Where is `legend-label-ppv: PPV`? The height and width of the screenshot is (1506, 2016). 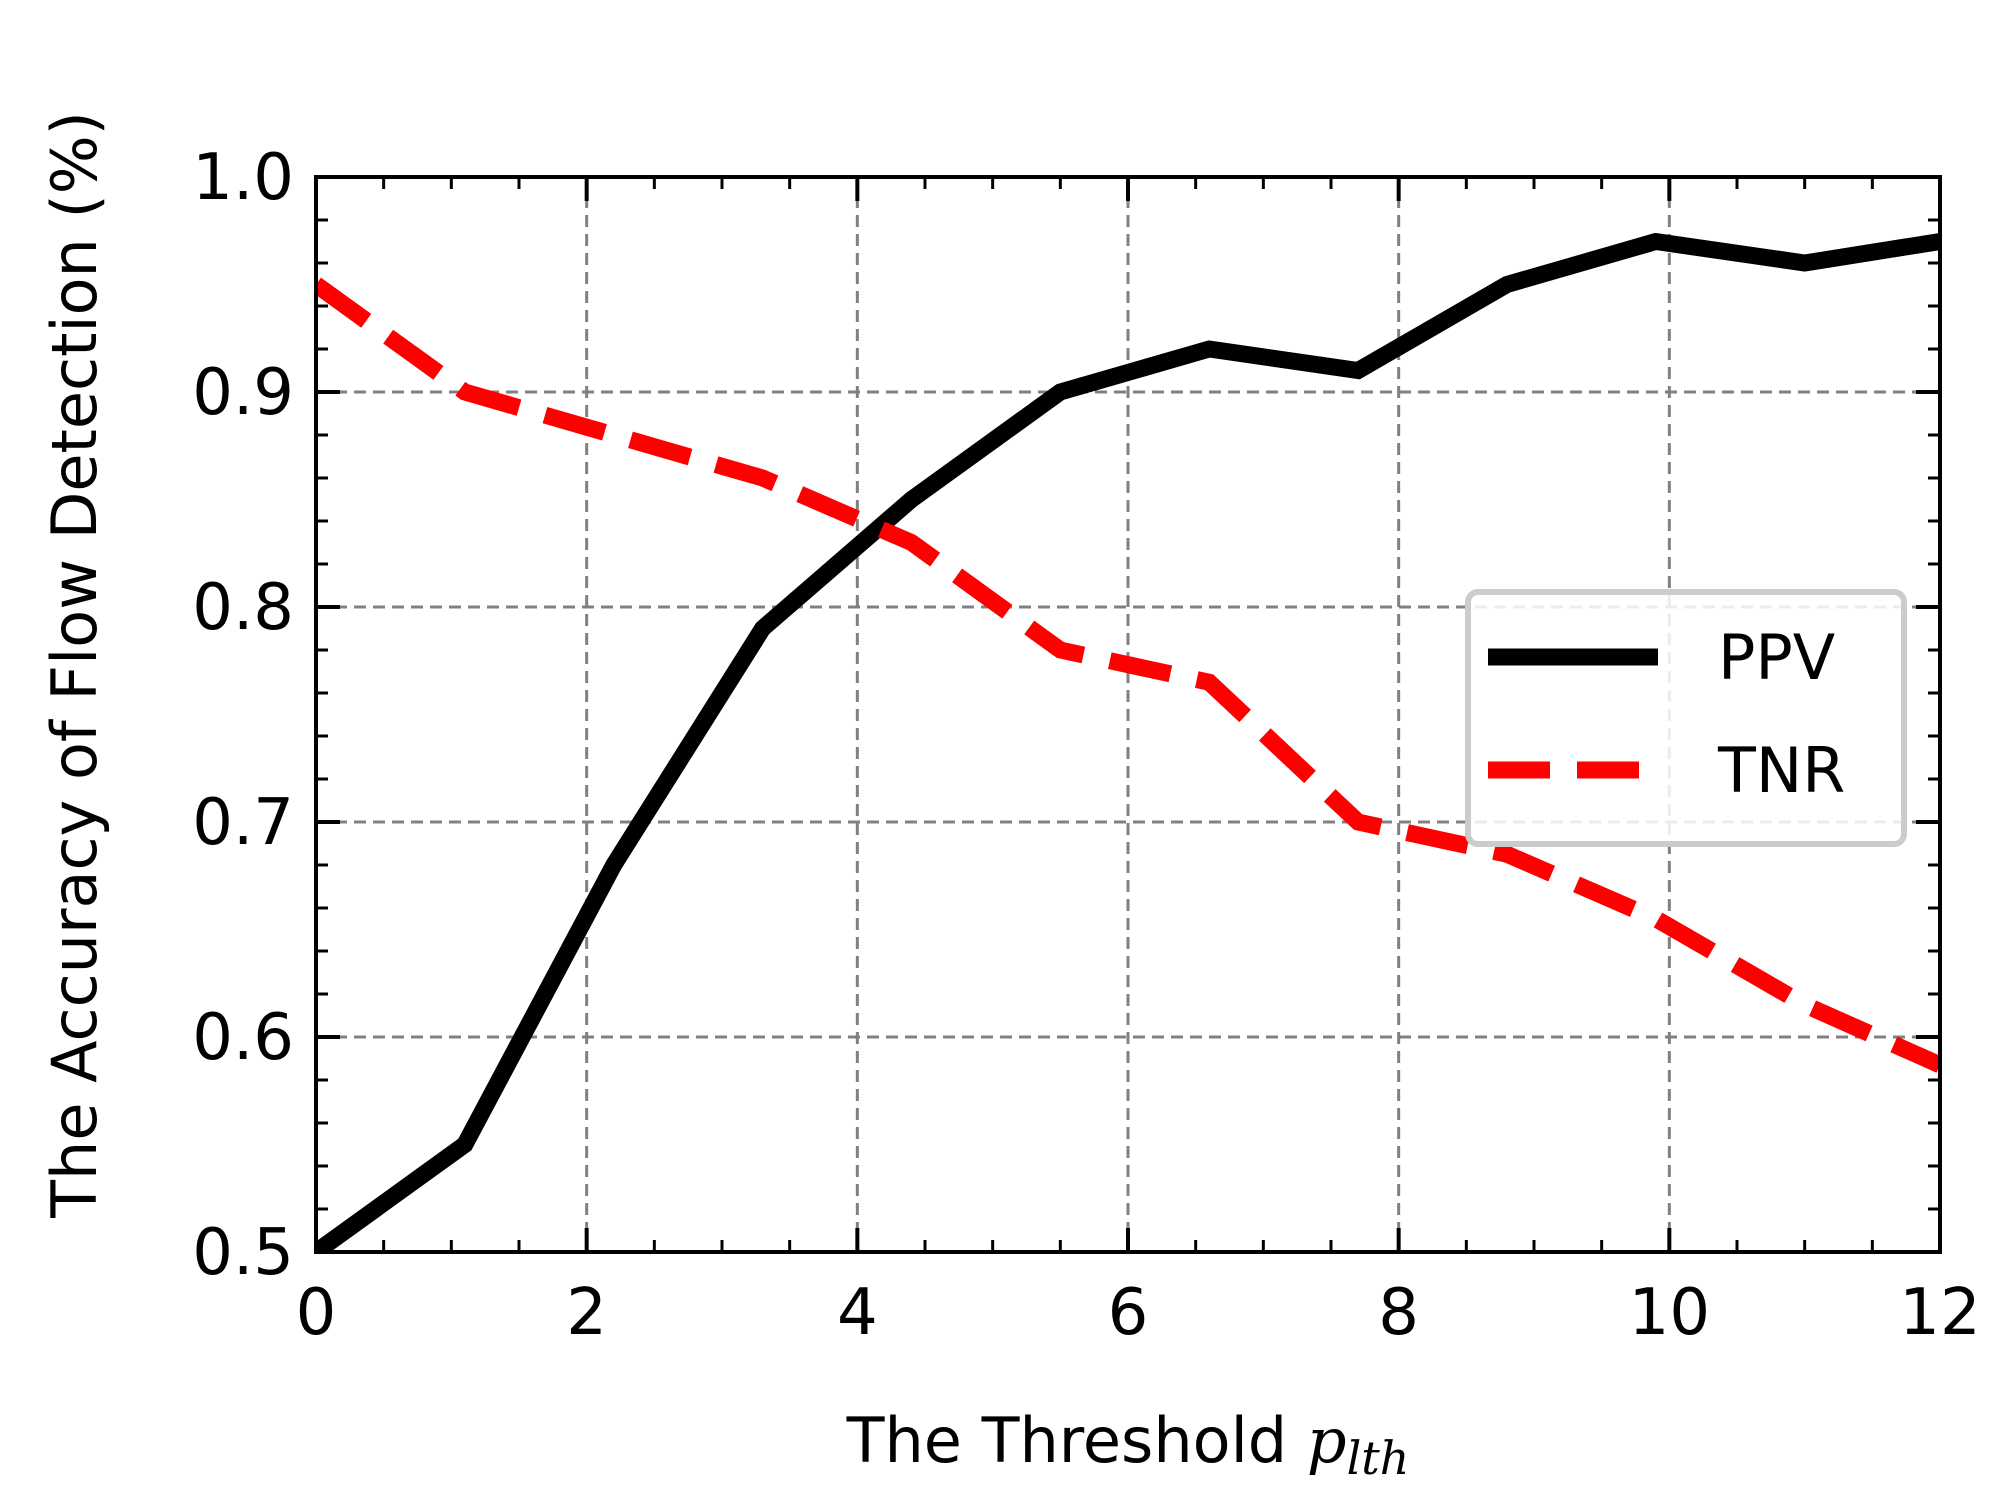
legend-label-ppv: PPV is located at coordinates (1776, 657).